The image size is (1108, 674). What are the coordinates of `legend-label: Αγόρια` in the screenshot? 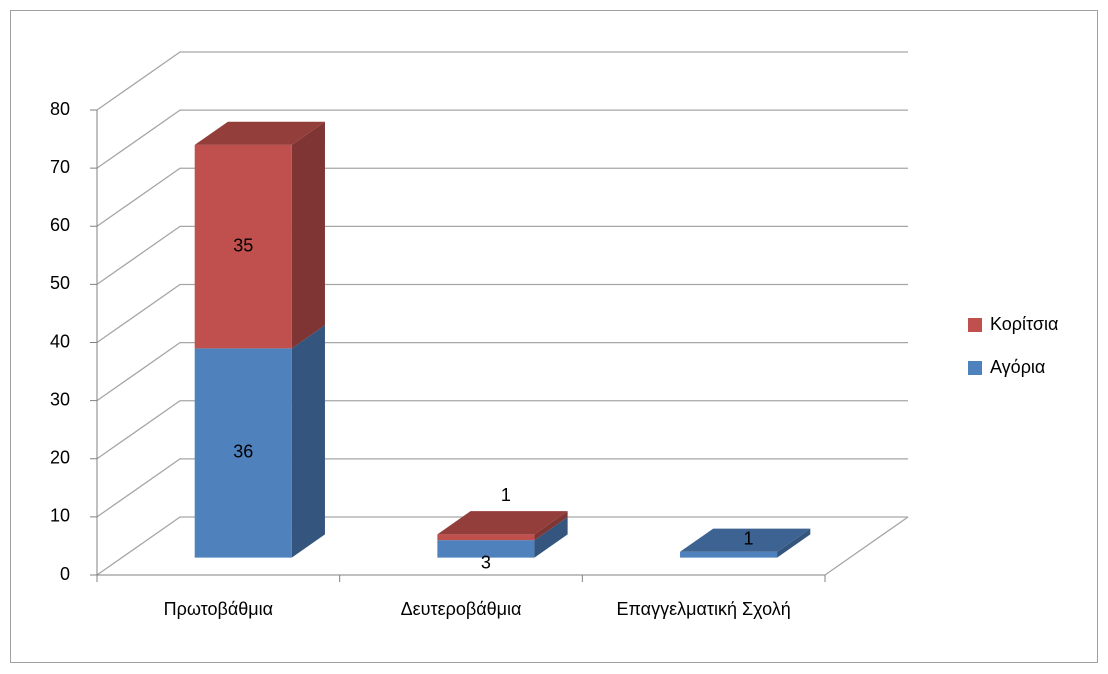 It's located at (1017, 367).